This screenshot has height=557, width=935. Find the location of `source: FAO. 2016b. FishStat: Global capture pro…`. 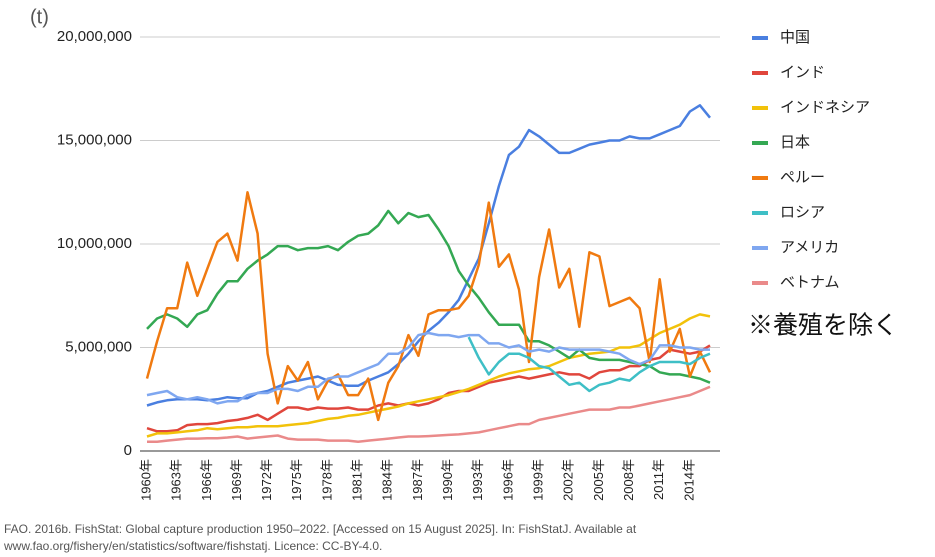

source: FAO. 2016b. FishStat: Global capture pro… is located at coordinates (320, 529).